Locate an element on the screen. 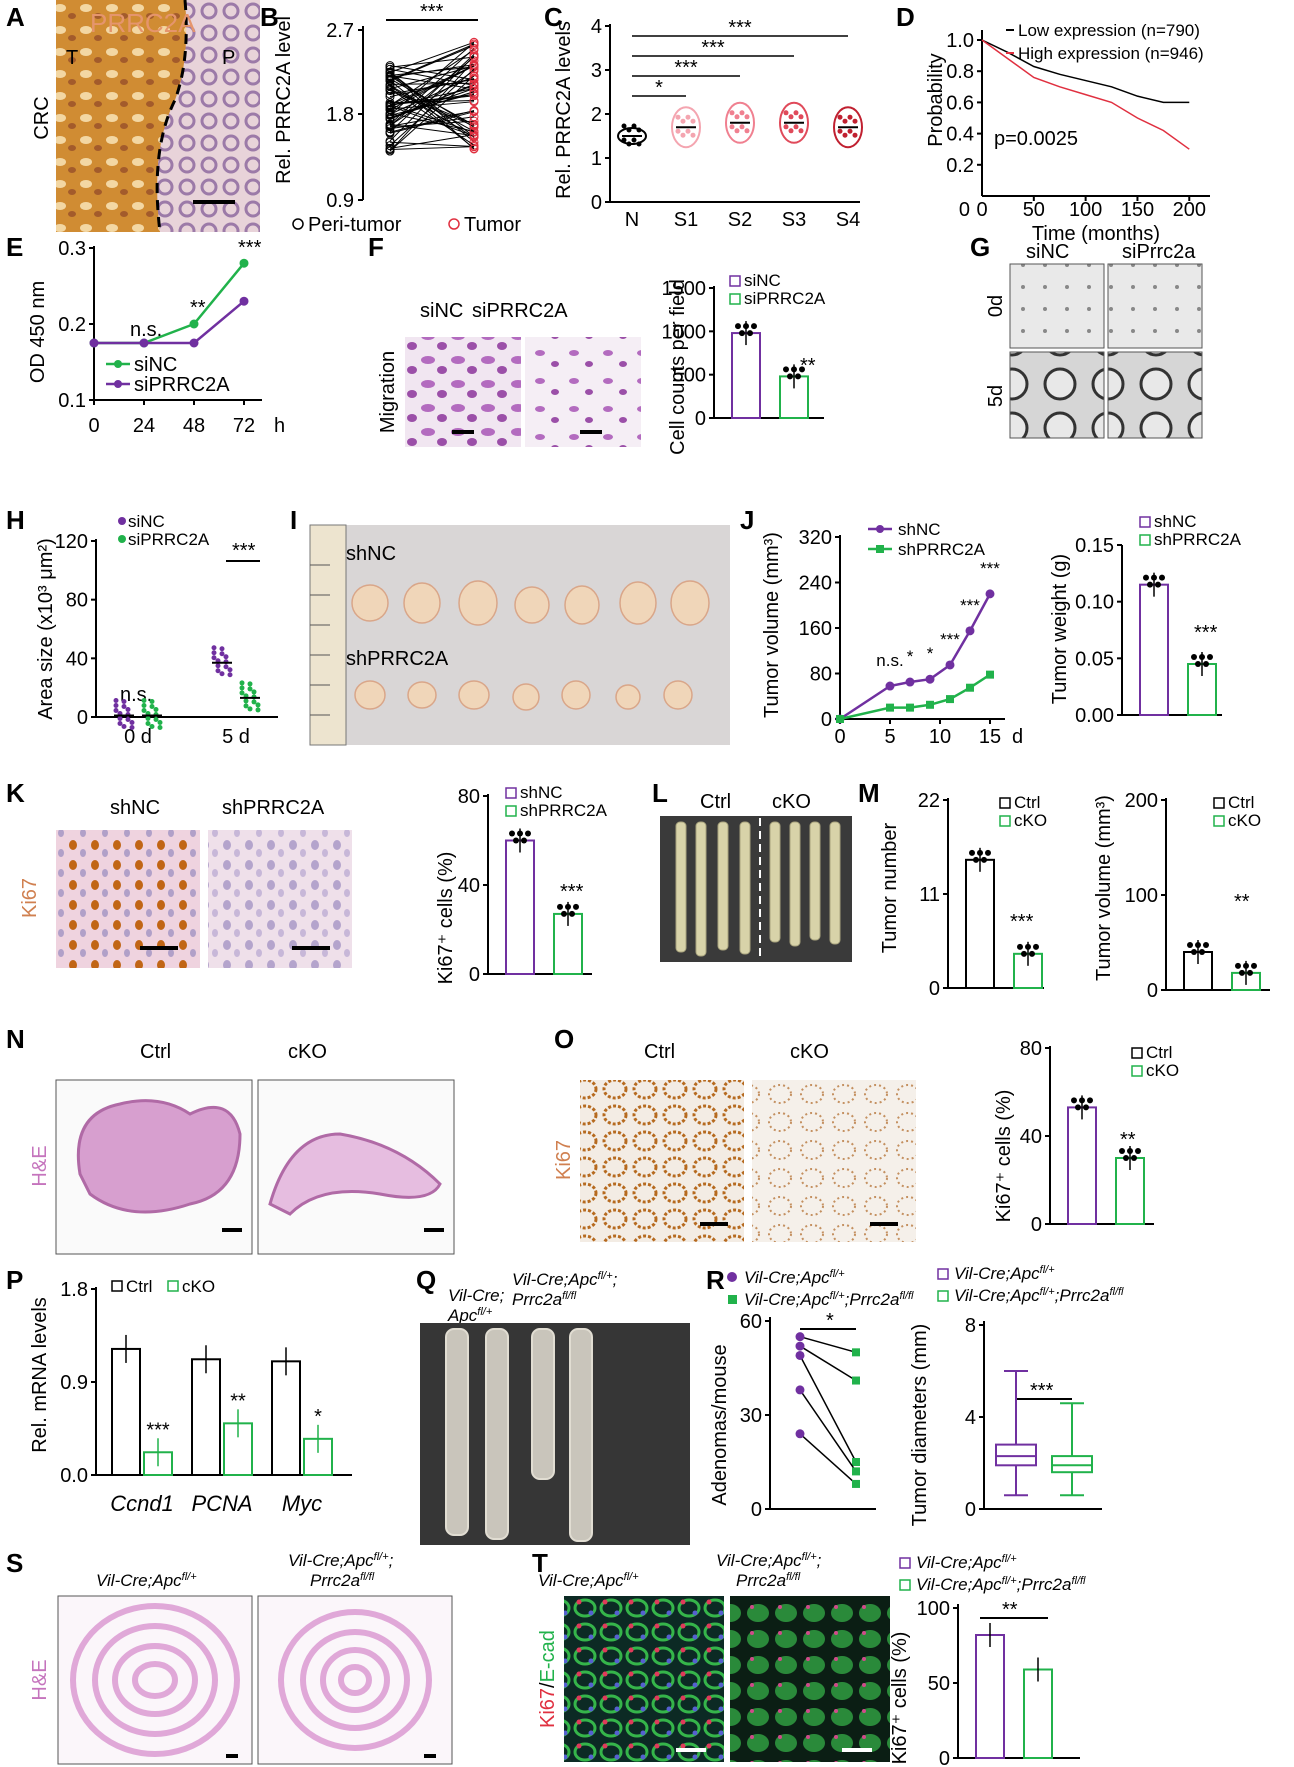  xtick-label: 0 is located at coordinates (839, 737).